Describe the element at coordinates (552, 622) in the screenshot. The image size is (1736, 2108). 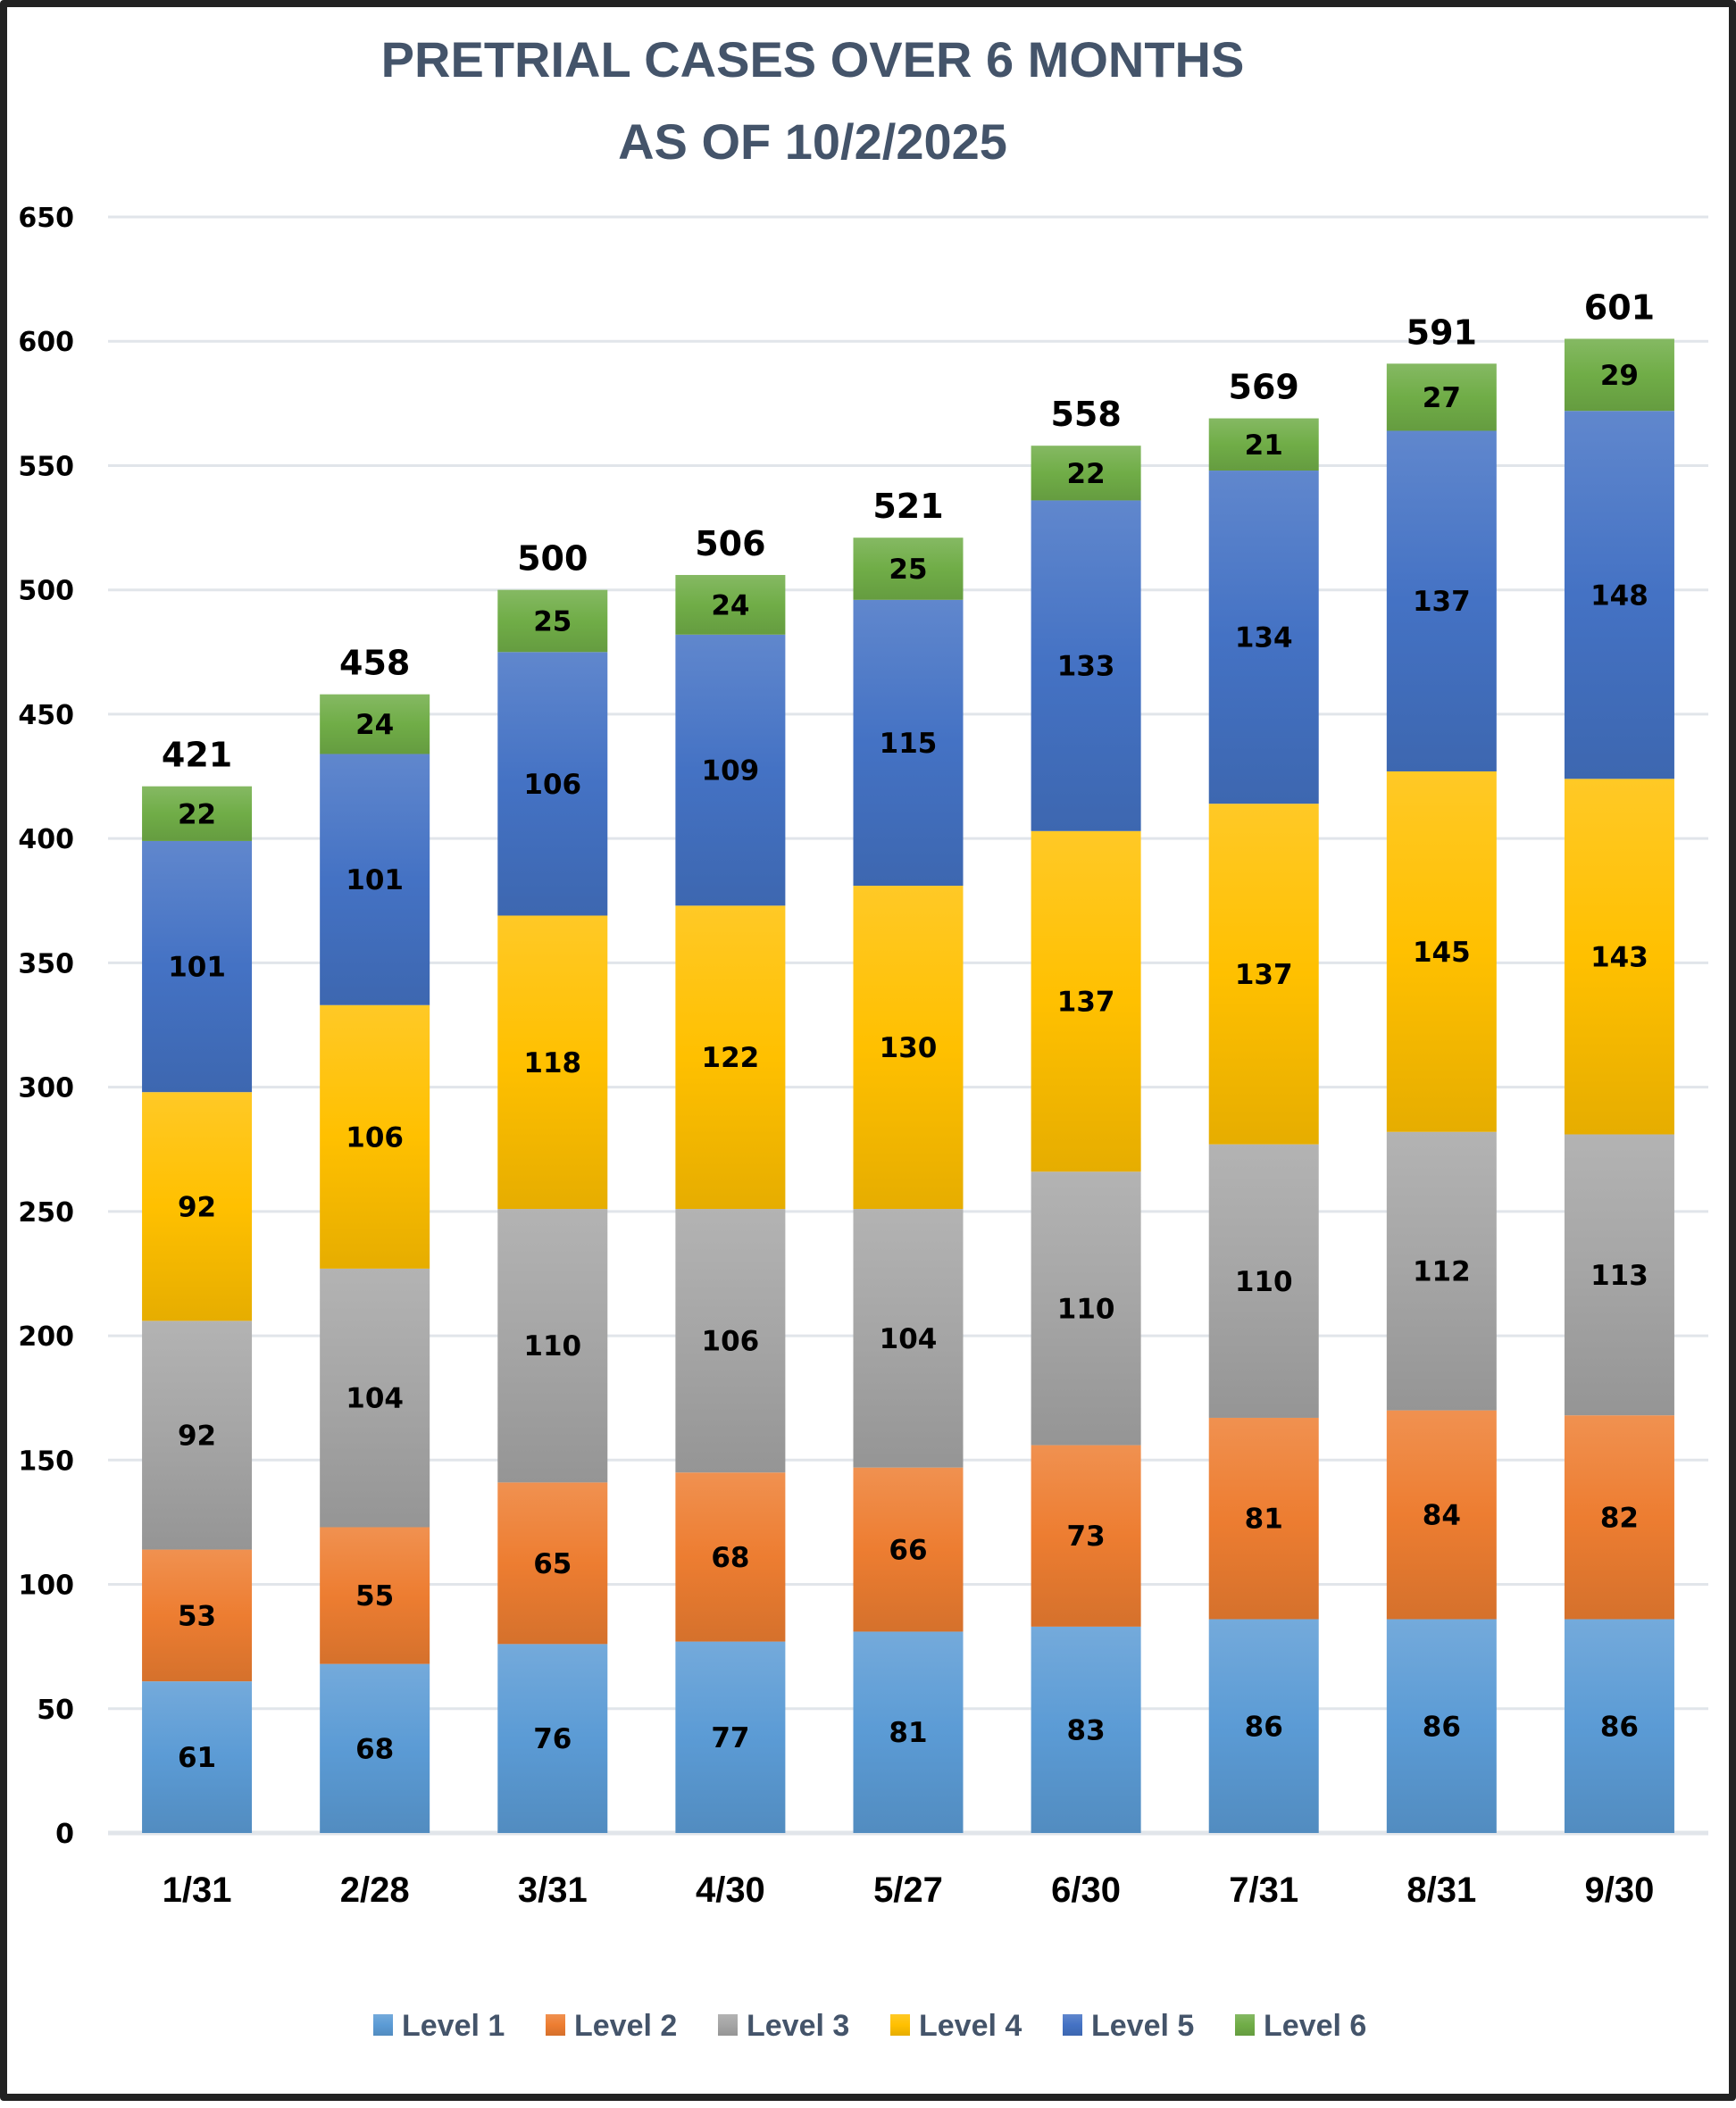
I see `data-label: 25` at that location.